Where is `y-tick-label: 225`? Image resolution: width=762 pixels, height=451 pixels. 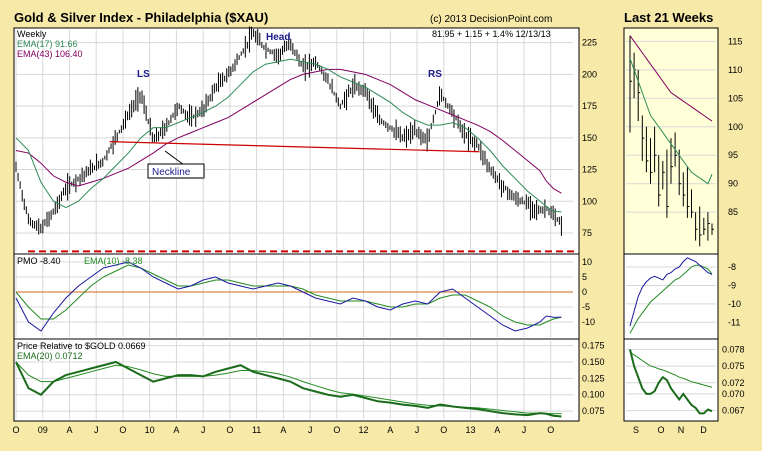 y-tick-label: 225 is located at coordinates (589, 43).